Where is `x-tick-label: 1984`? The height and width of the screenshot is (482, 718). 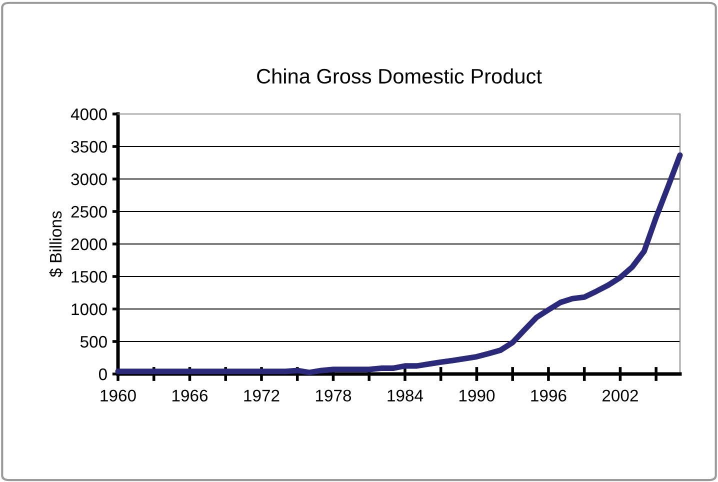
x-tick-label: 1984 is located at coordinates (406, 396).